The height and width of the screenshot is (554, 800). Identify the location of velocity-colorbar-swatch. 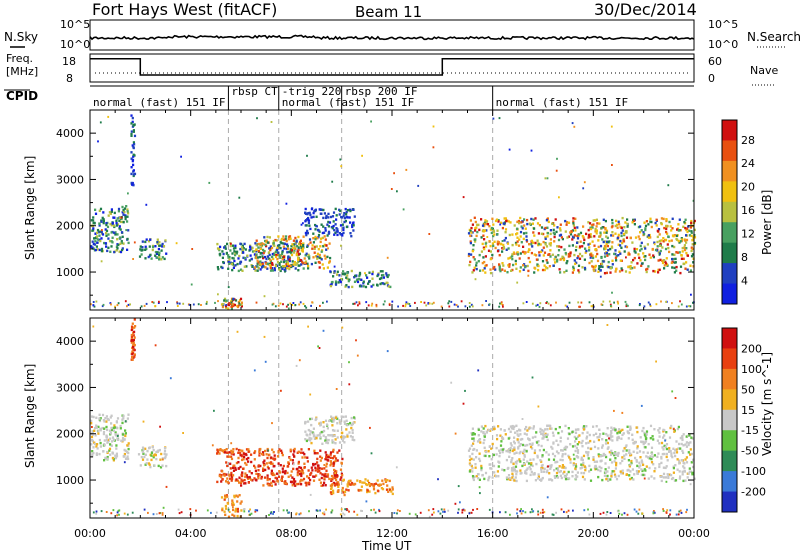
(729, 482).